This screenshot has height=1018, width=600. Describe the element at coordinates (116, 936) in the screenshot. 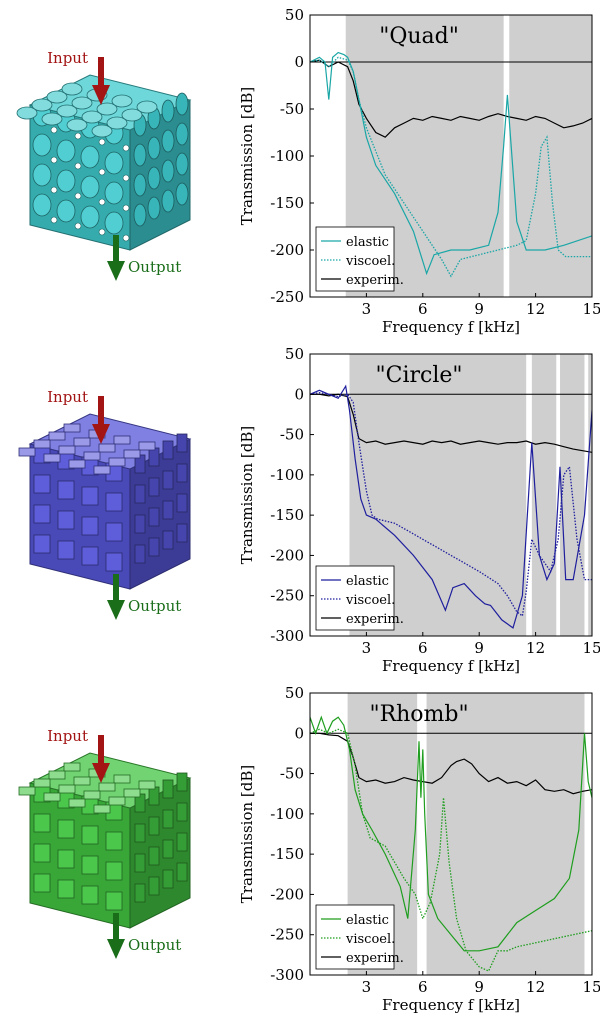

I see `output-arrow` at that location.